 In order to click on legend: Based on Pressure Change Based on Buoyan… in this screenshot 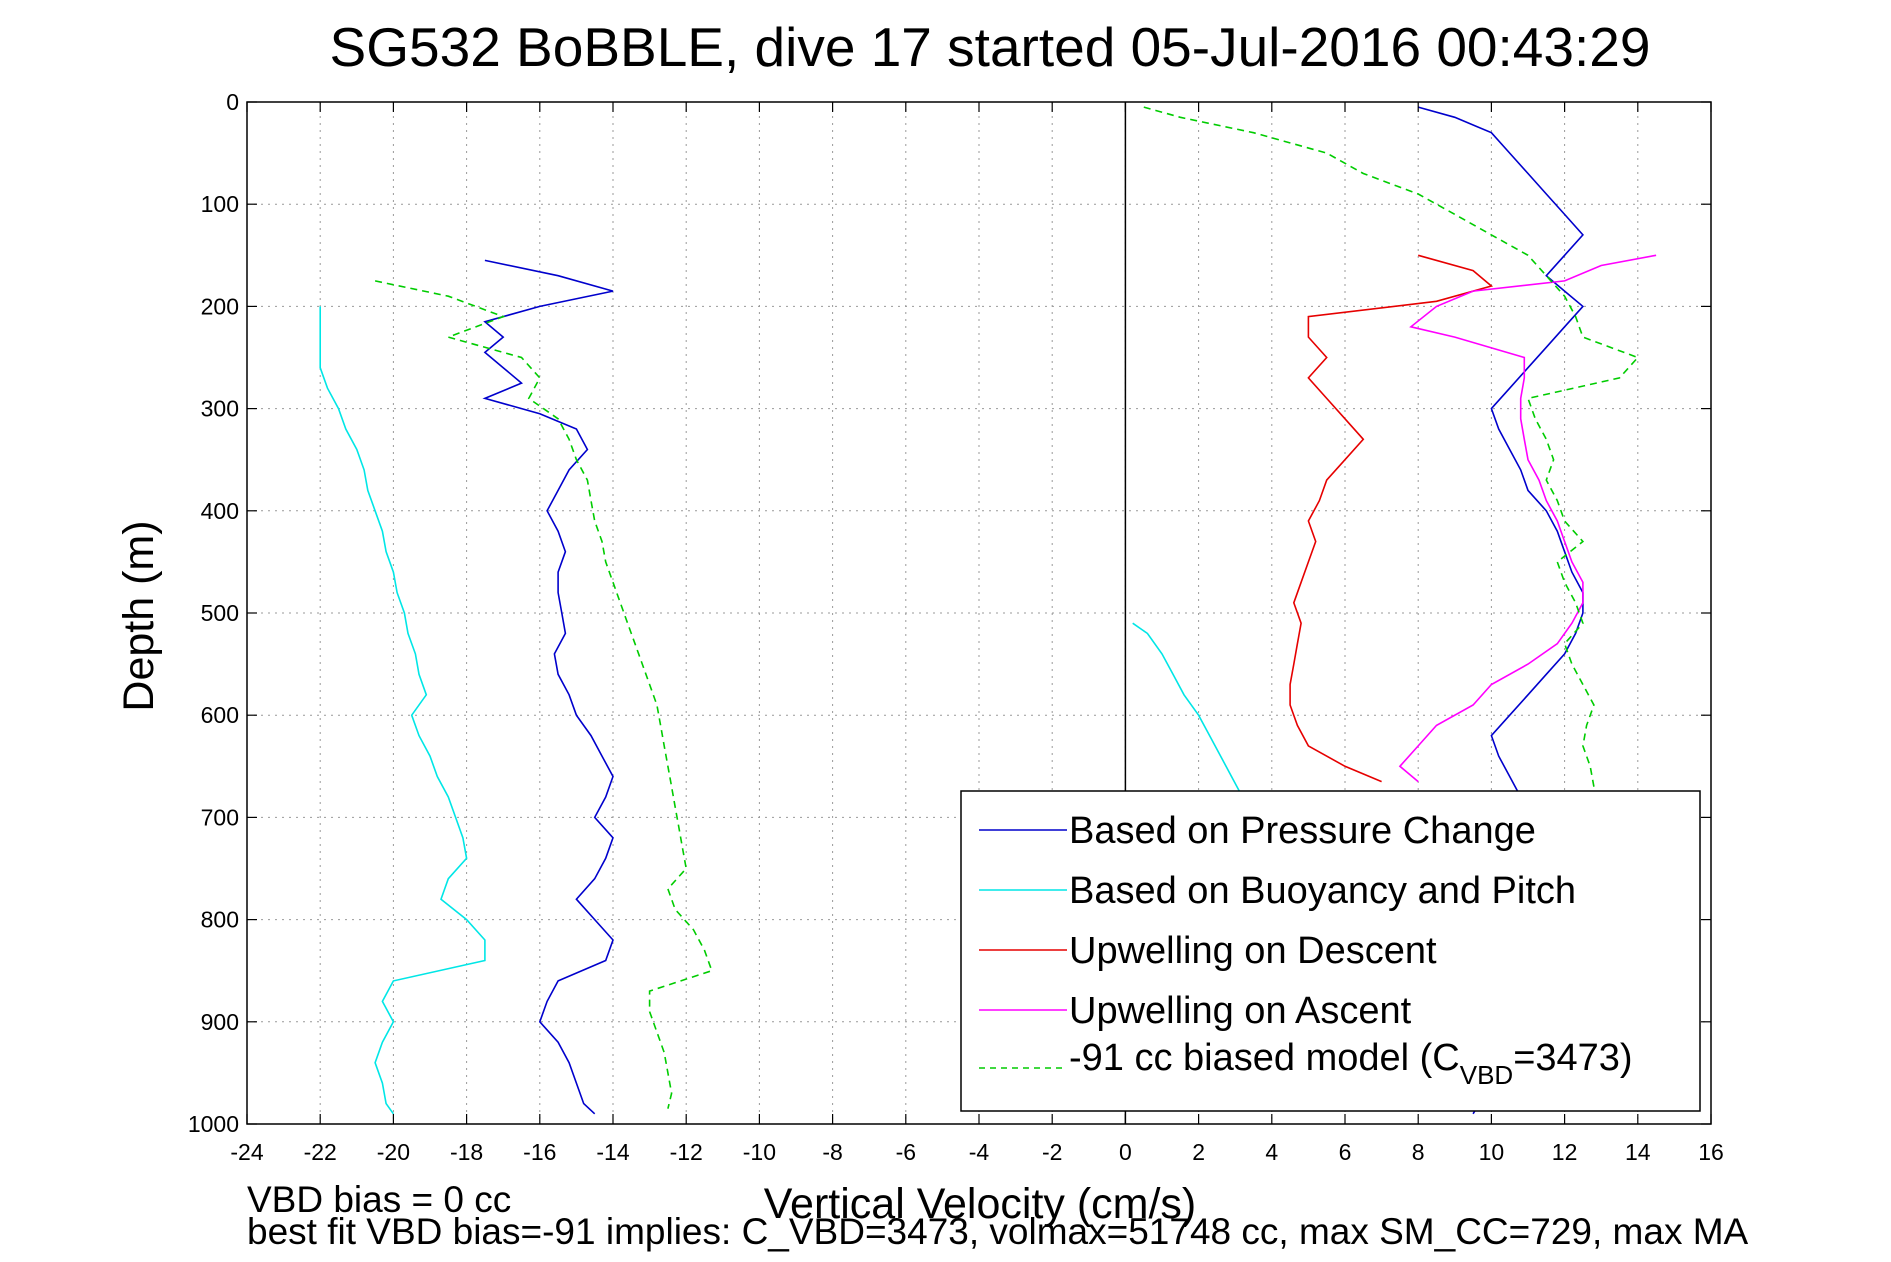, I will do `click(1330, 951)`.